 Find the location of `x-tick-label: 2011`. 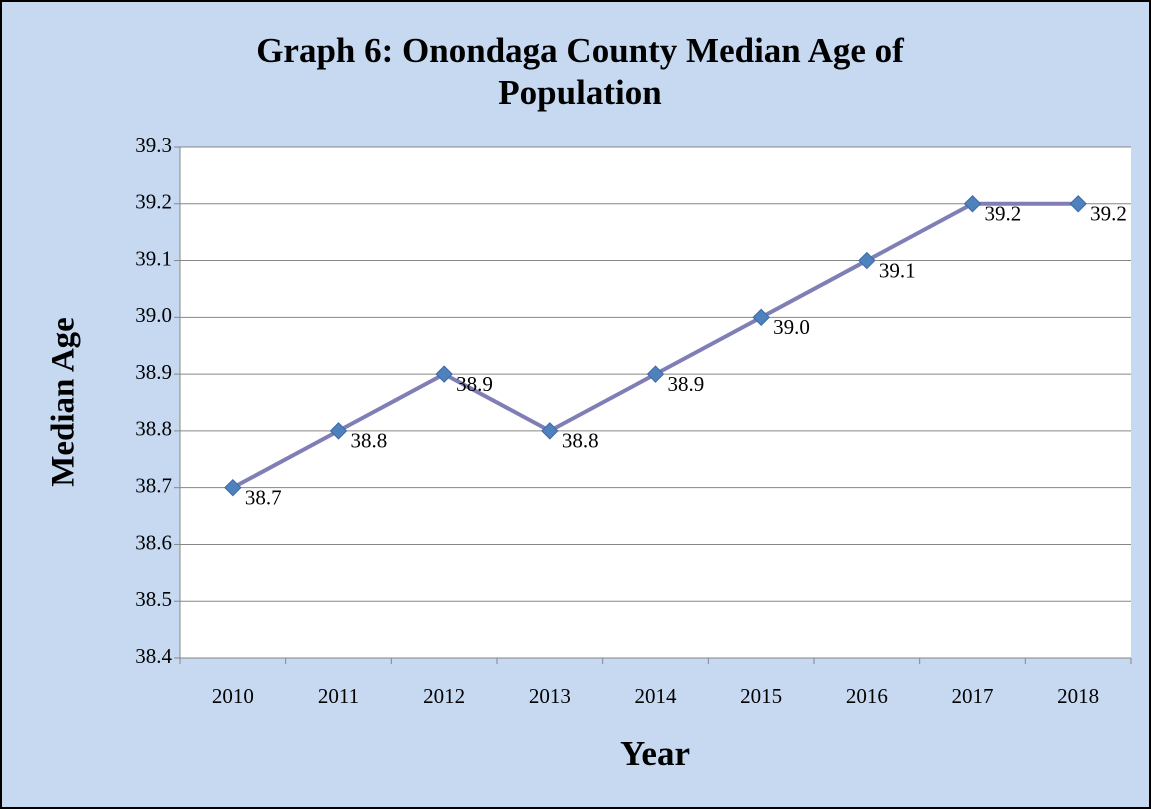

x-tick-label: 2011 is located at coordinates (338, 696).